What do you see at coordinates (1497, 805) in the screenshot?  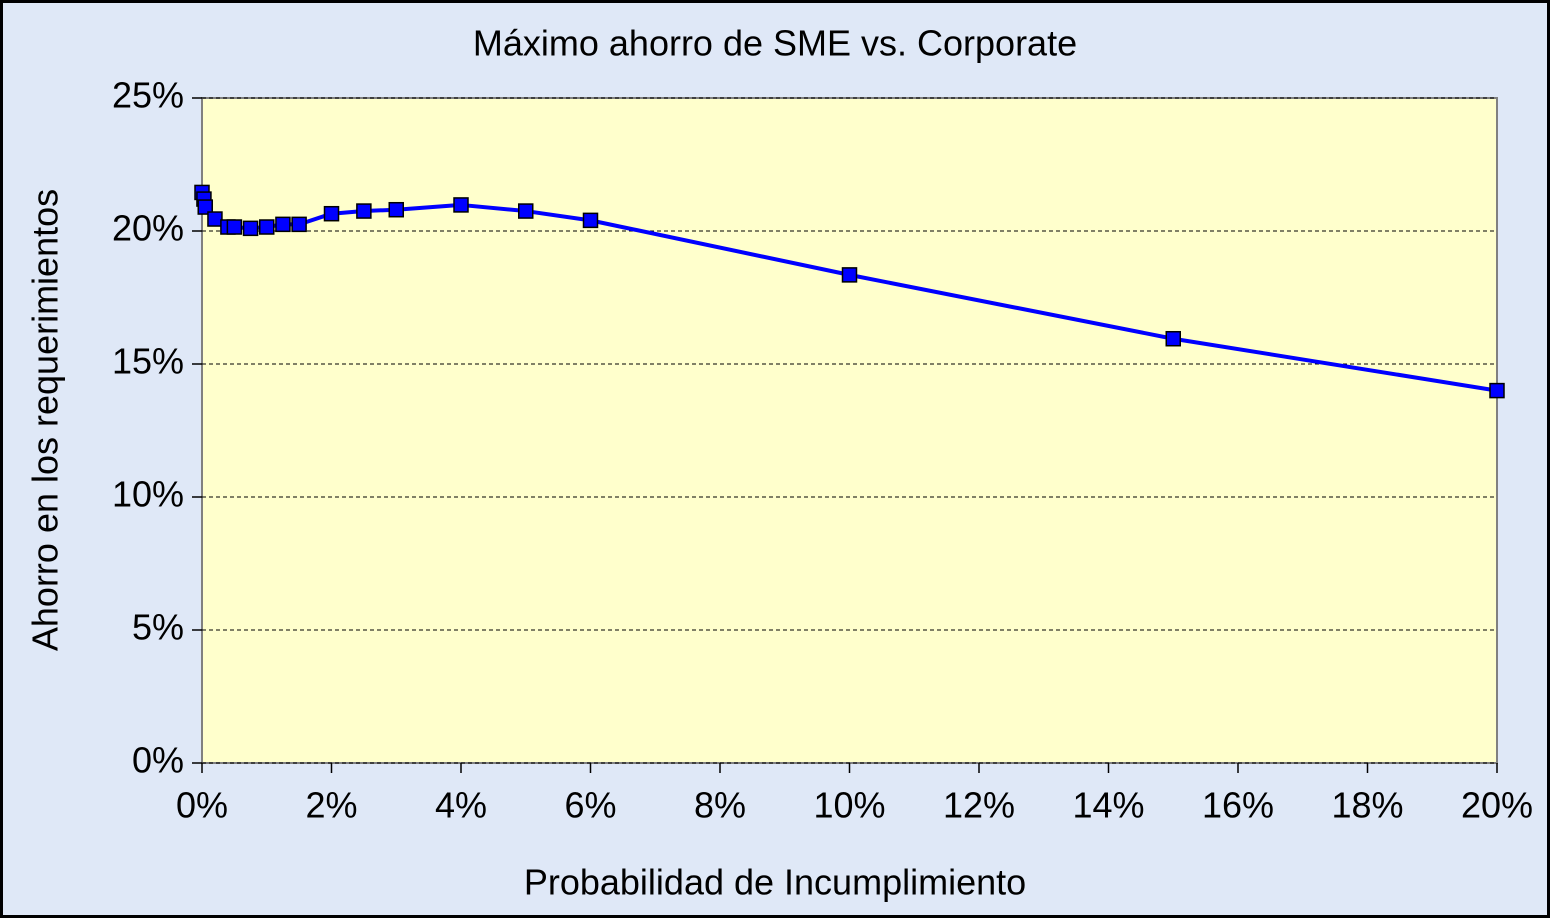 I see `x-tick-label: 20%` at bounding box center [1497, 805].